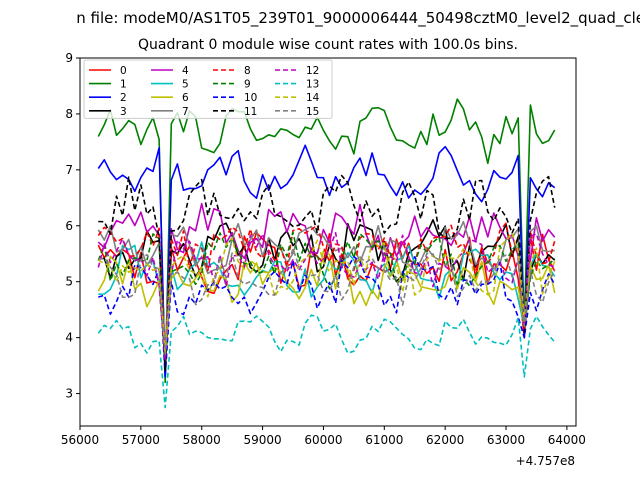  What do you see at coordinates (506, 440) in the screenshot?
I see `x-tick-label-63000: 63000` at bounding box center [506, 440].